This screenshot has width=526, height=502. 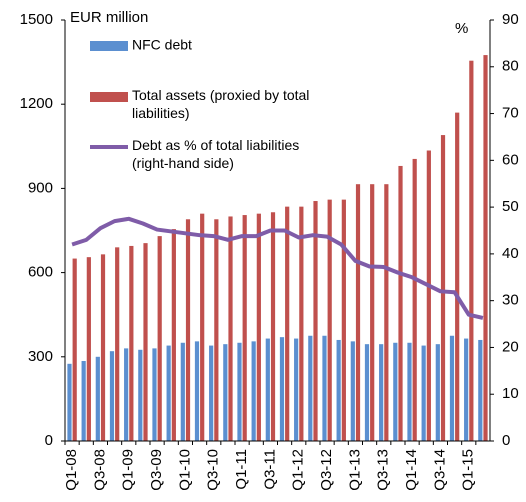 What do you see at coordinates (36, 103) in the screenshot?
I see `y-tick-label: 1200` at bounding box center [36, 103].